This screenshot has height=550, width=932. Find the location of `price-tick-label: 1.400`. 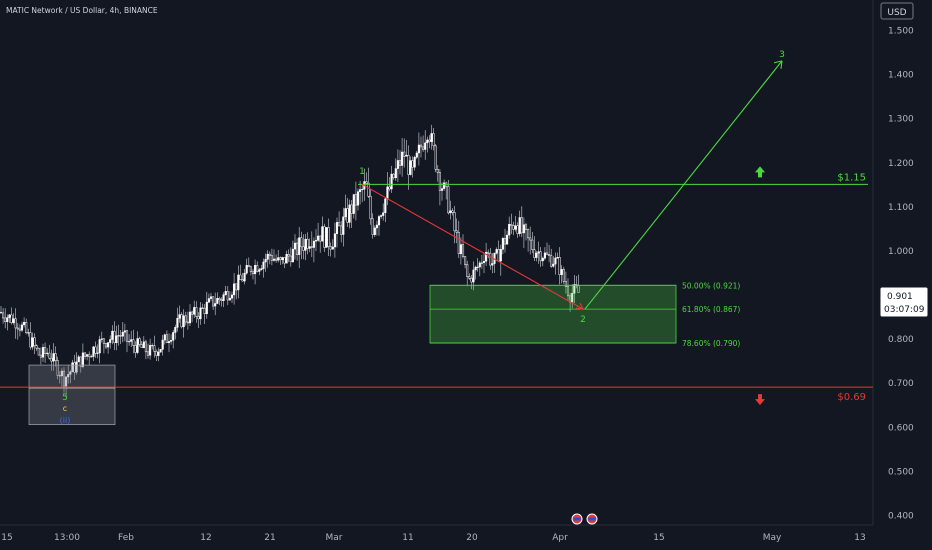

price-tick-label: 1.400 is located at coordinates (901, 76).